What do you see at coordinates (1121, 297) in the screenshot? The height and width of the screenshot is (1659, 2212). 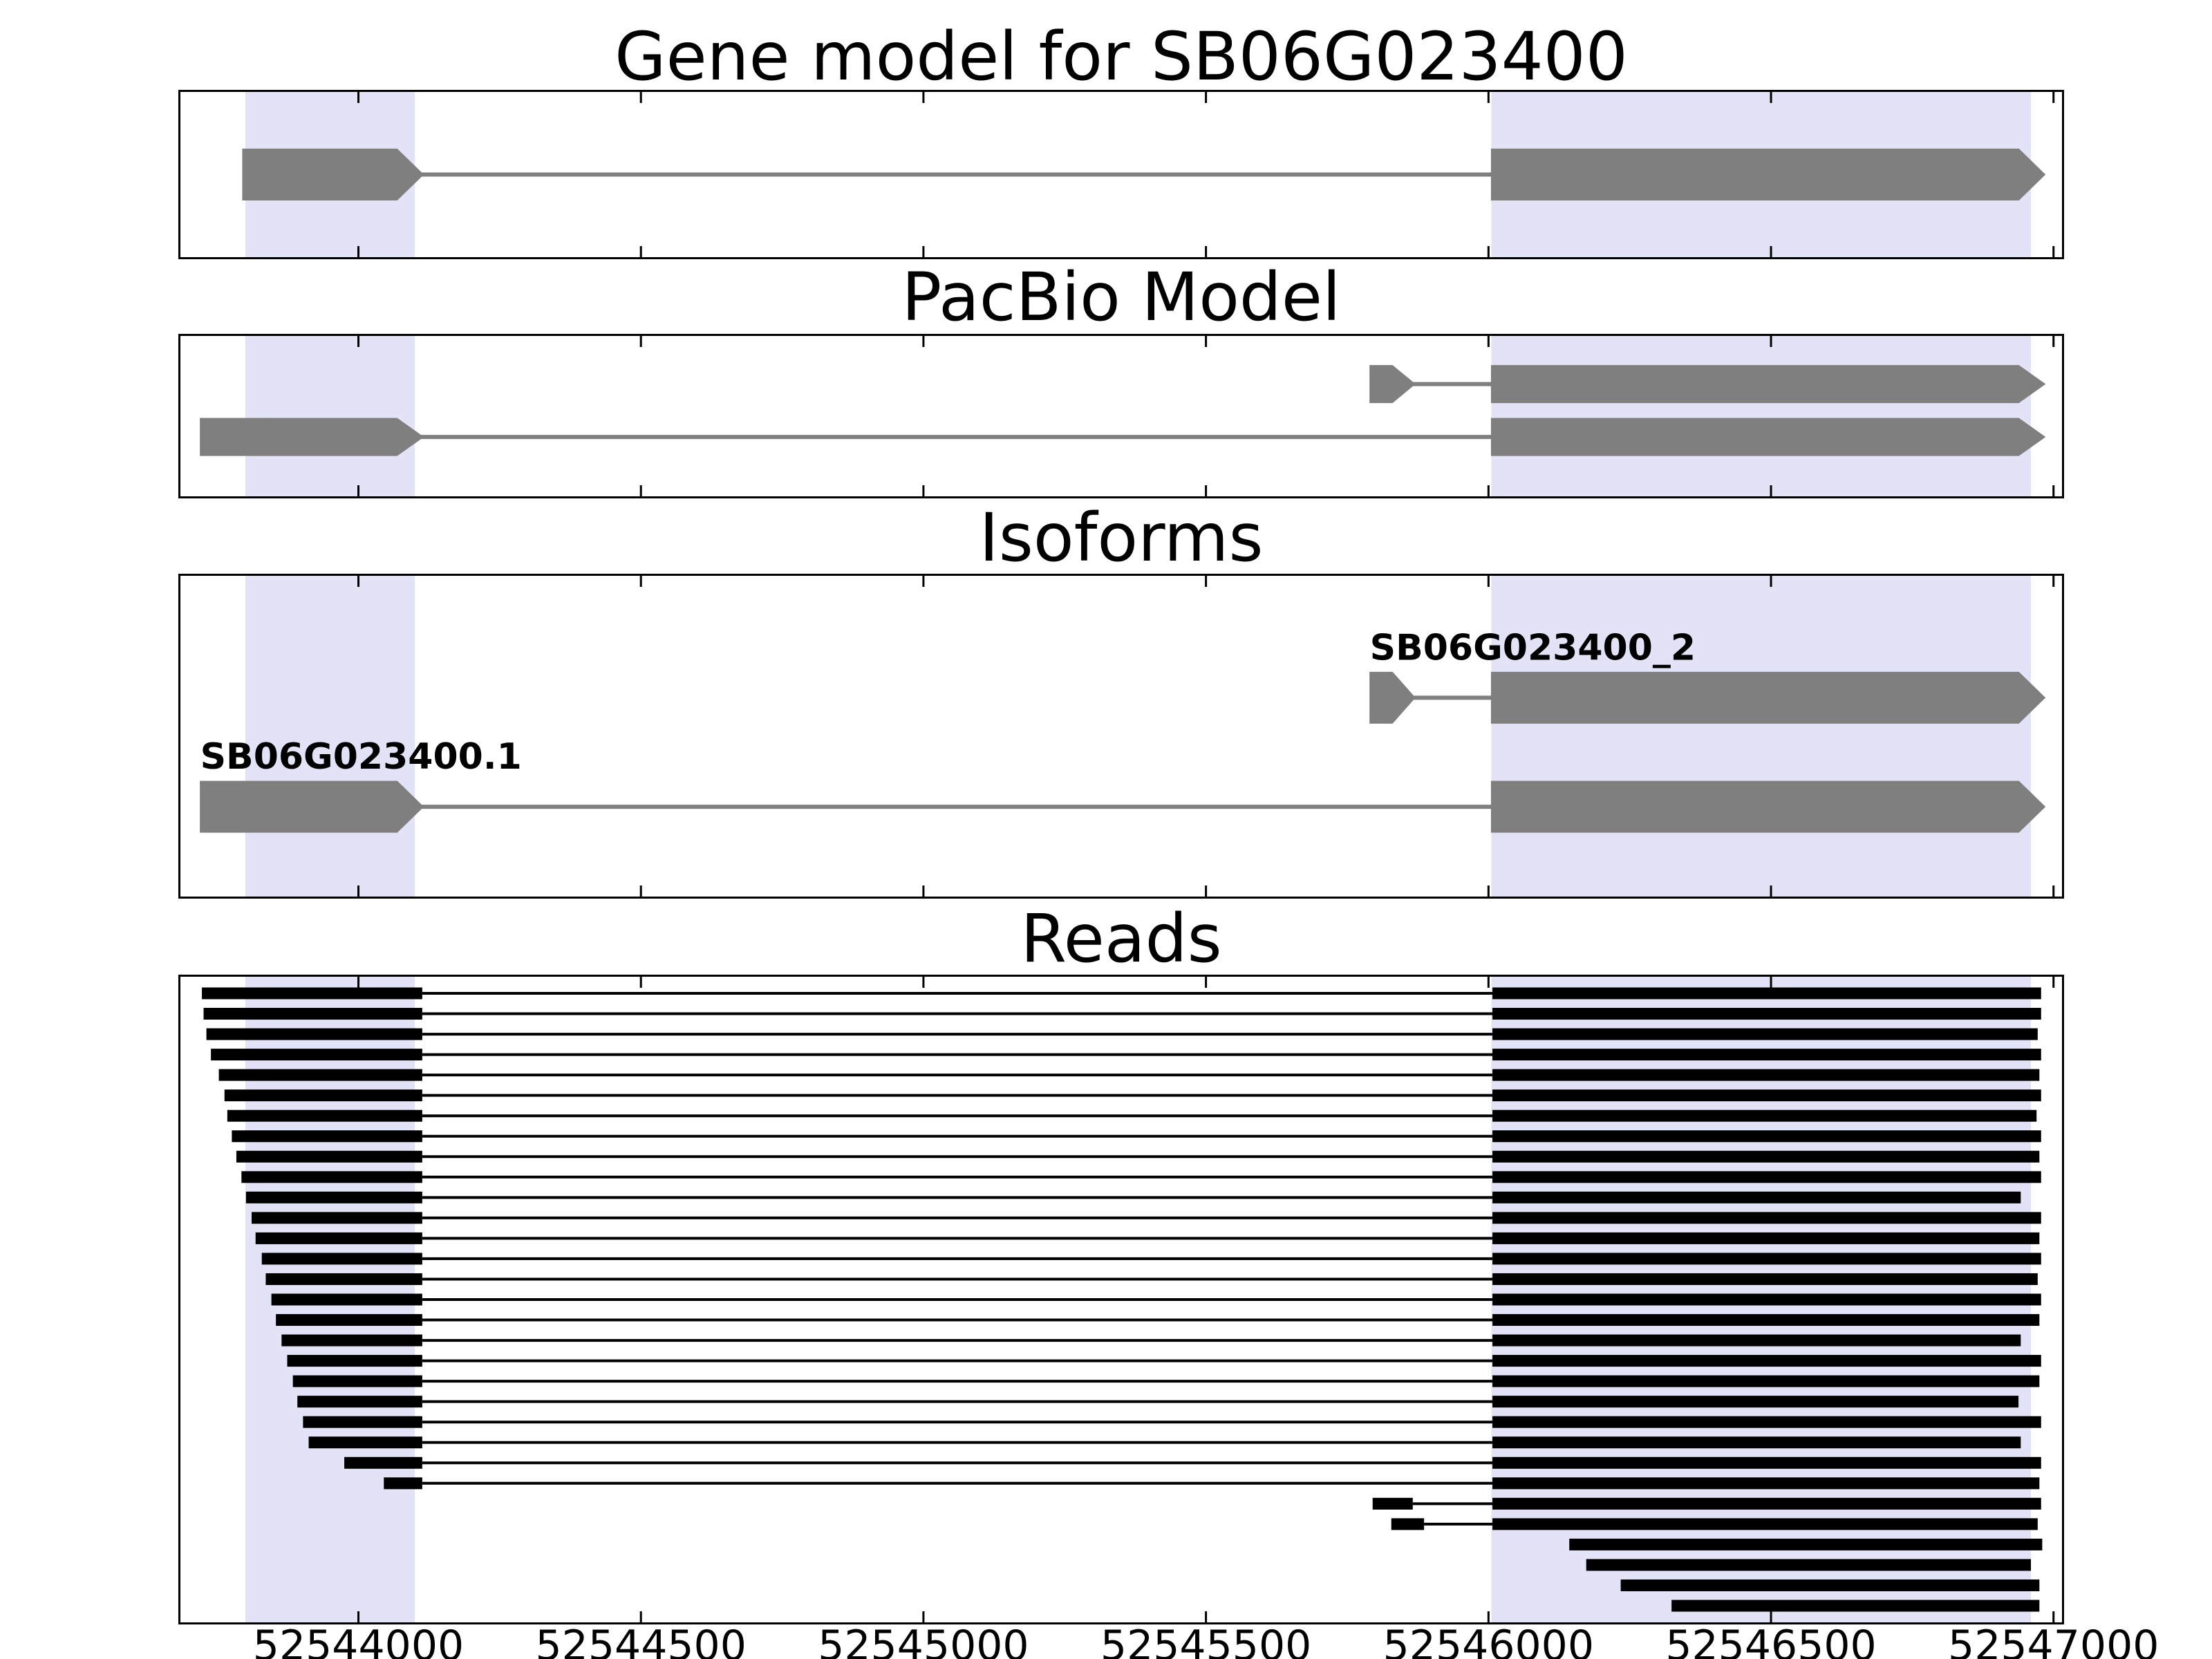 I see `pacbio-model-title: PacBio Model` at bounding box center [1121, 297].